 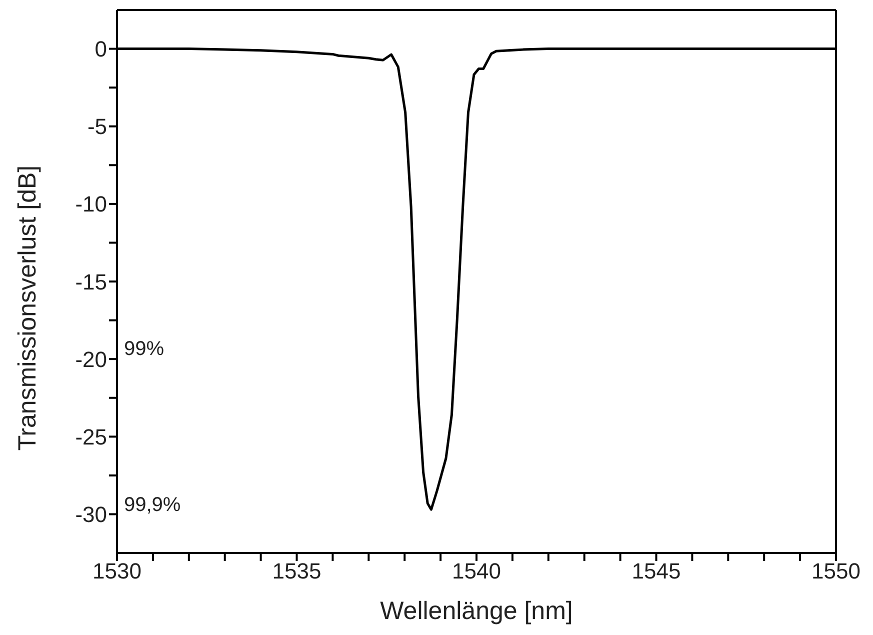 I want to click on y-tick-label: -5, so click(x=97, y=127).